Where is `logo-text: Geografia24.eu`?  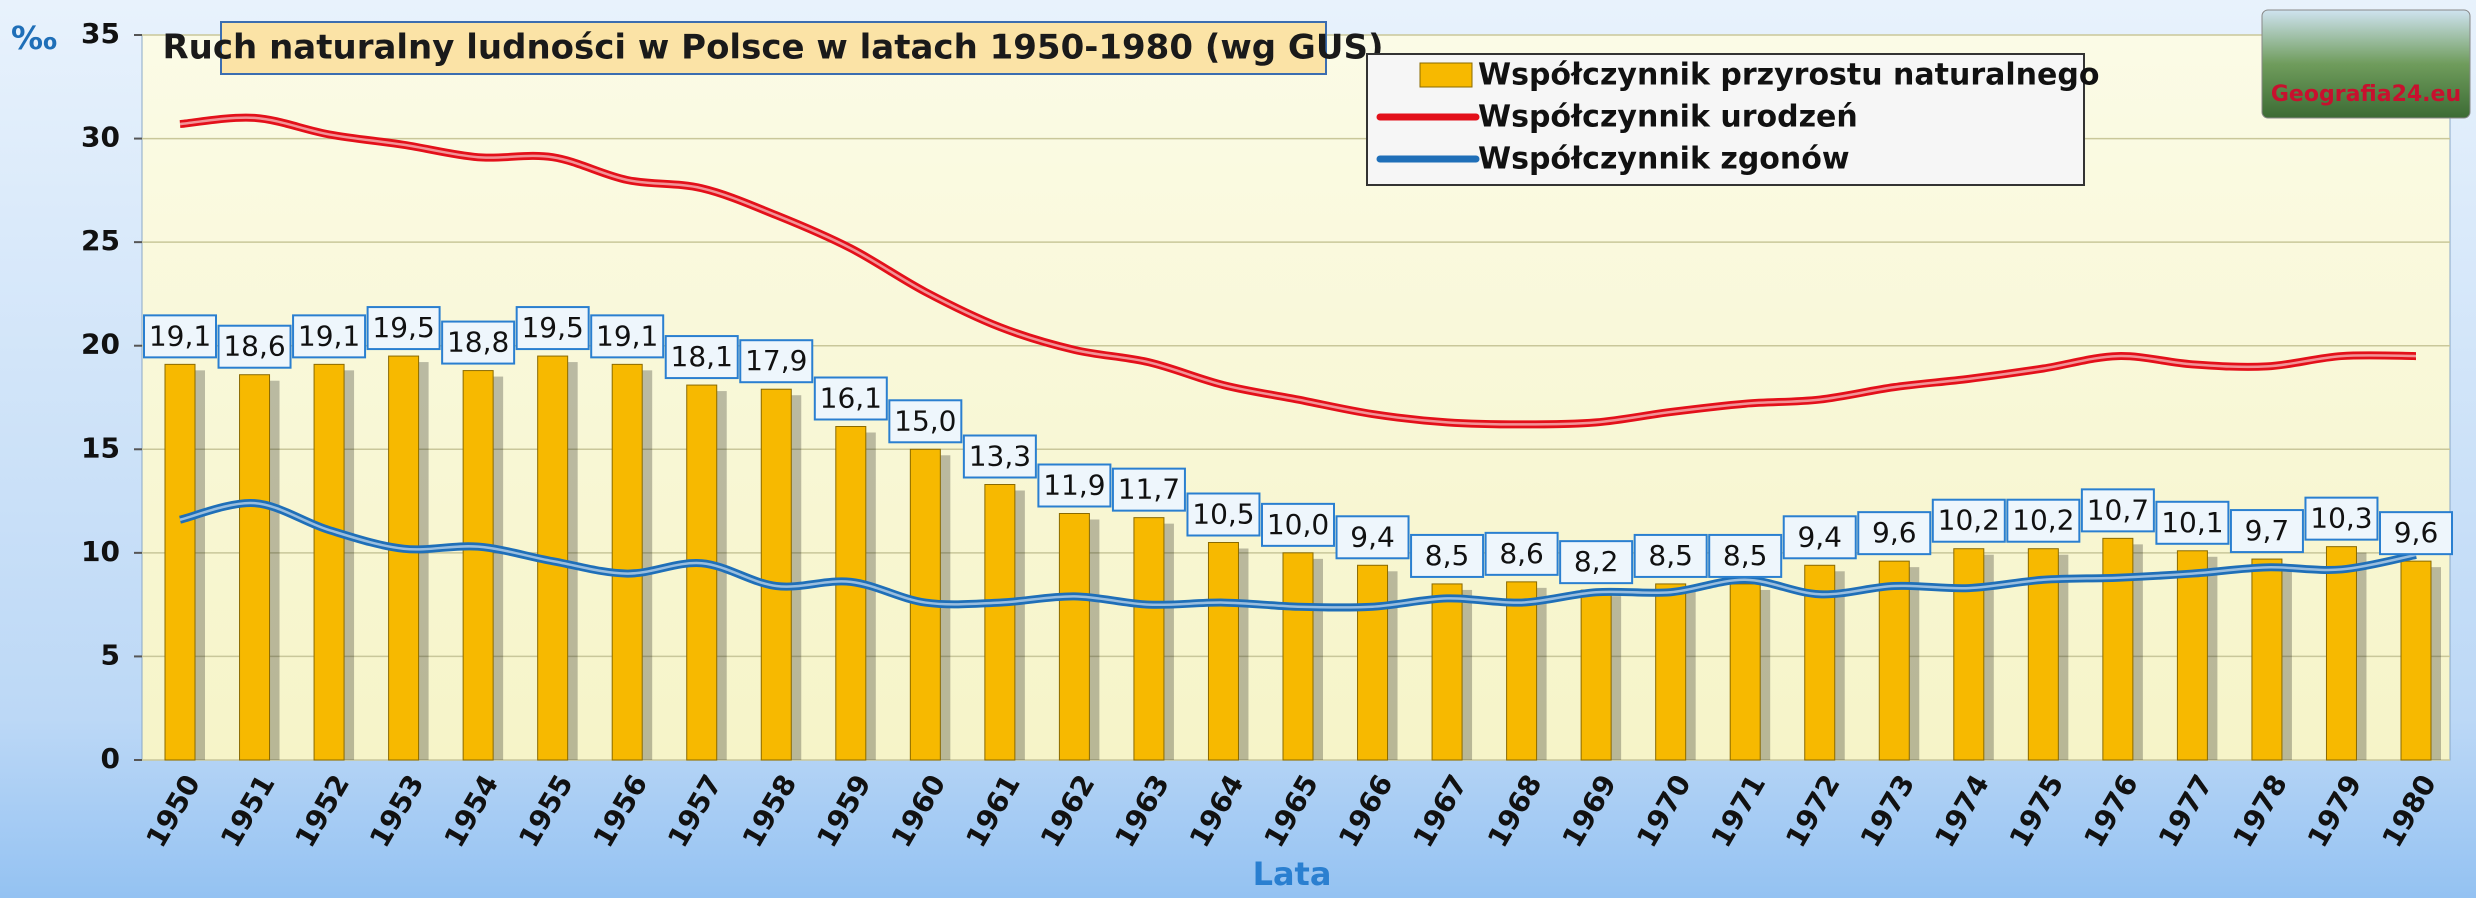 logo-text: Geografia24.eu is located at coordinates (2366, 94).